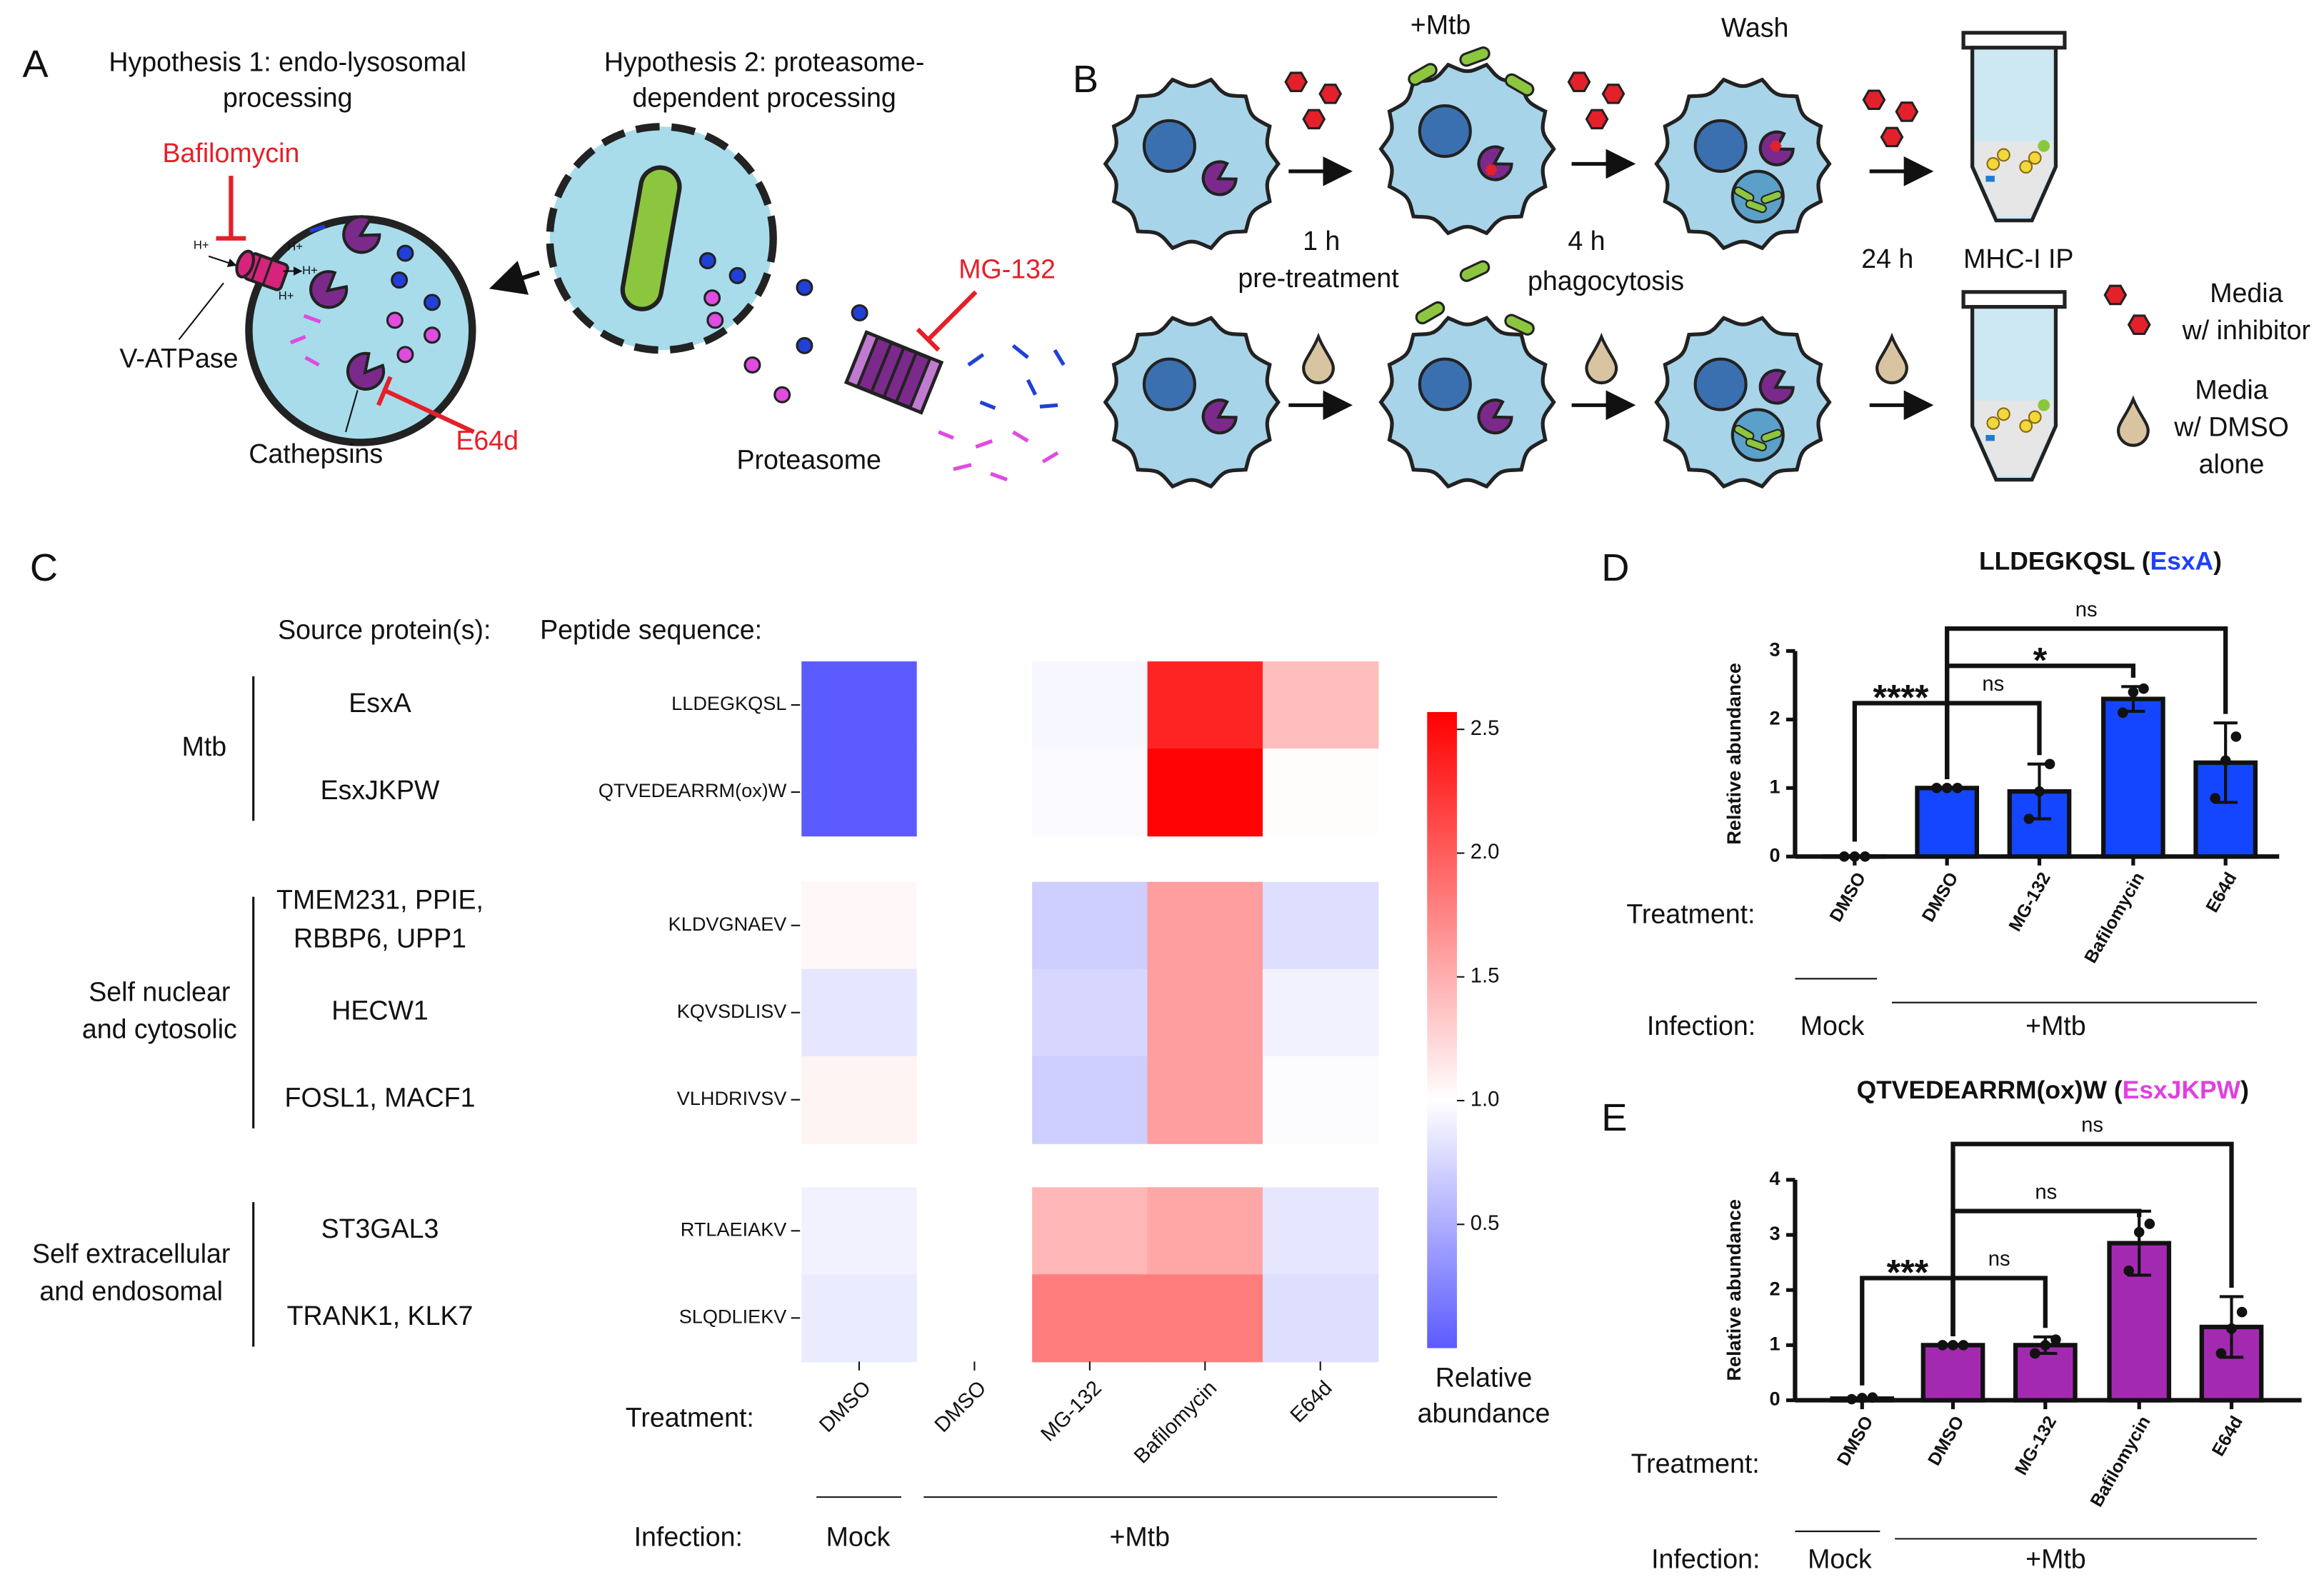 Image resolution: width=2324 pixels, height=1582 pixels. Describe the element at coordinates (1887, 259) in the screenshot. I see `step-label: 24 h` at that location.